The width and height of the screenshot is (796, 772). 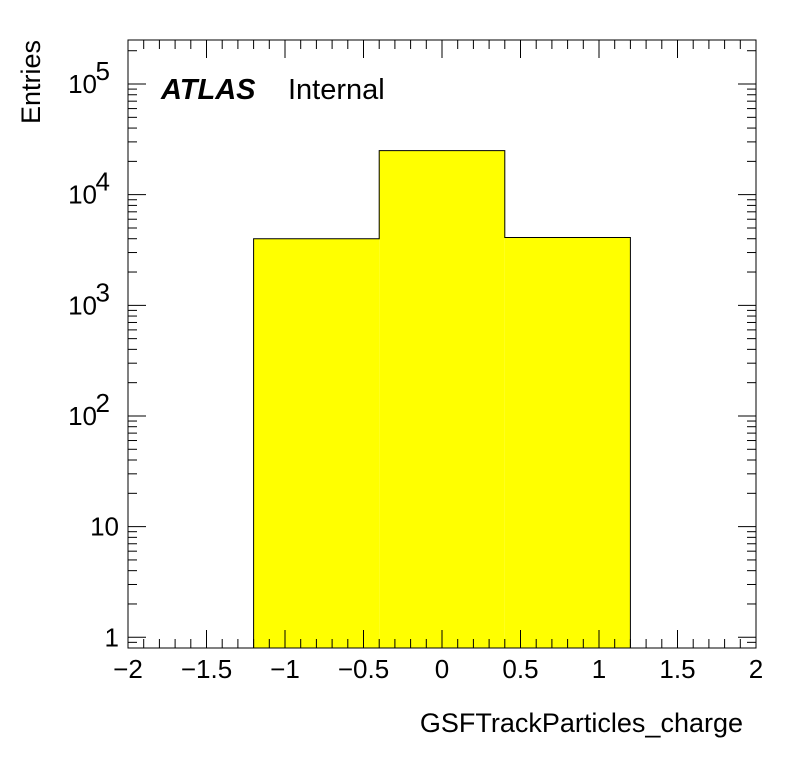 I want to click on atlas-label: ATLAS, so click(x=208, y=90).